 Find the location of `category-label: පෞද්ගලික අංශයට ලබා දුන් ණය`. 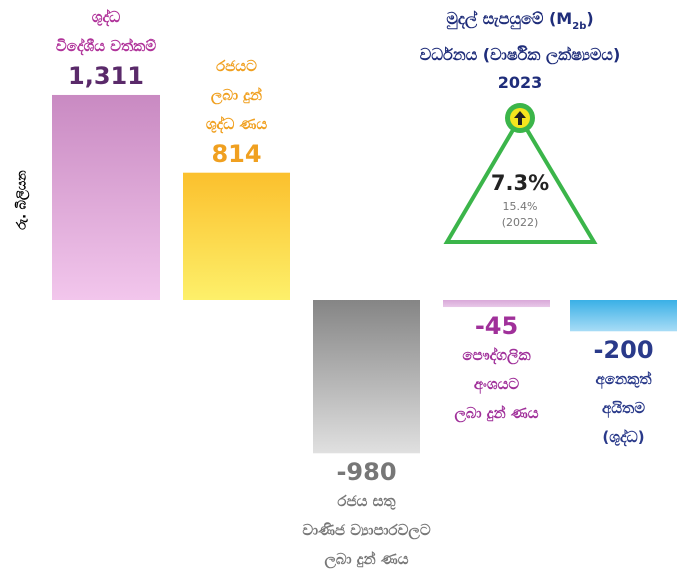

category-label: පෞද්ගලික අංශයට ලබා දුන් ණය is located at coordinates (496, 384).